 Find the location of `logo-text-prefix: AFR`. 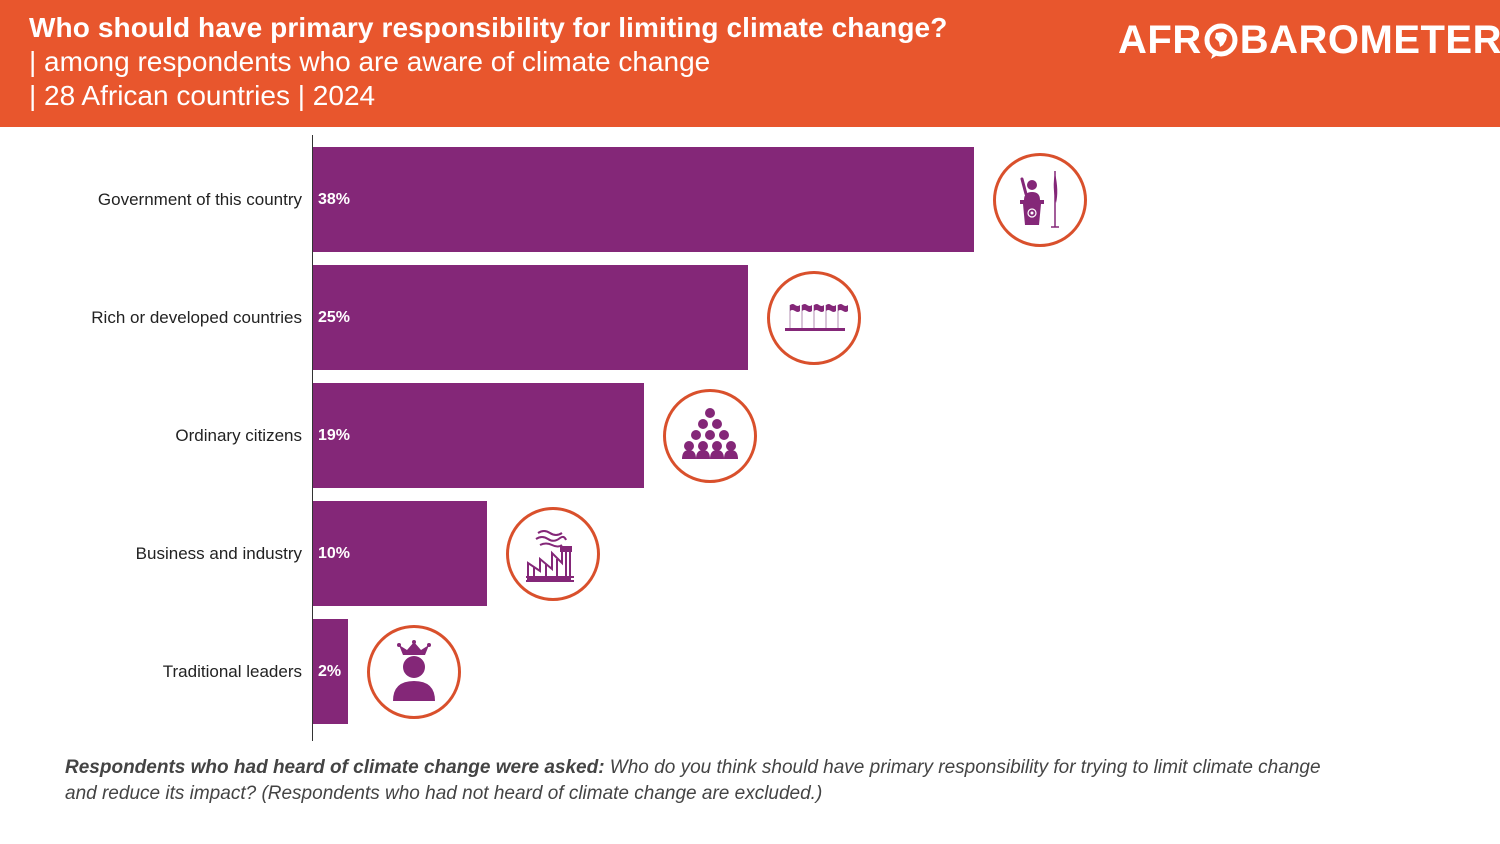

logo-text-prefix: AFR is located at coordinates (1160, 40).